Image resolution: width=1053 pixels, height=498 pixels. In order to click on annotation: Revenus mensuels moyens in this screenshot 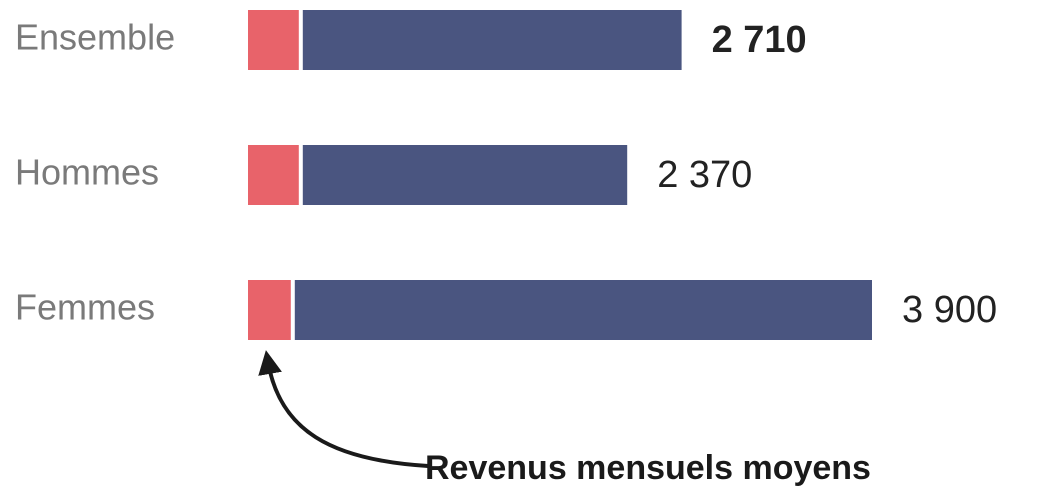, I will do `click(648, 468)`.